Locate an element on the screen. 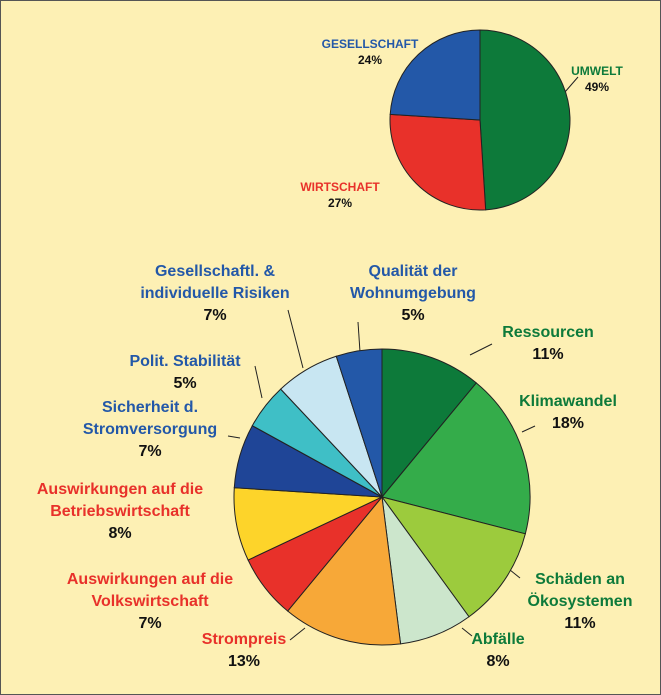 This screenshot has height=695, width=661. value-label: 27% is located at coordinates (340, 203).